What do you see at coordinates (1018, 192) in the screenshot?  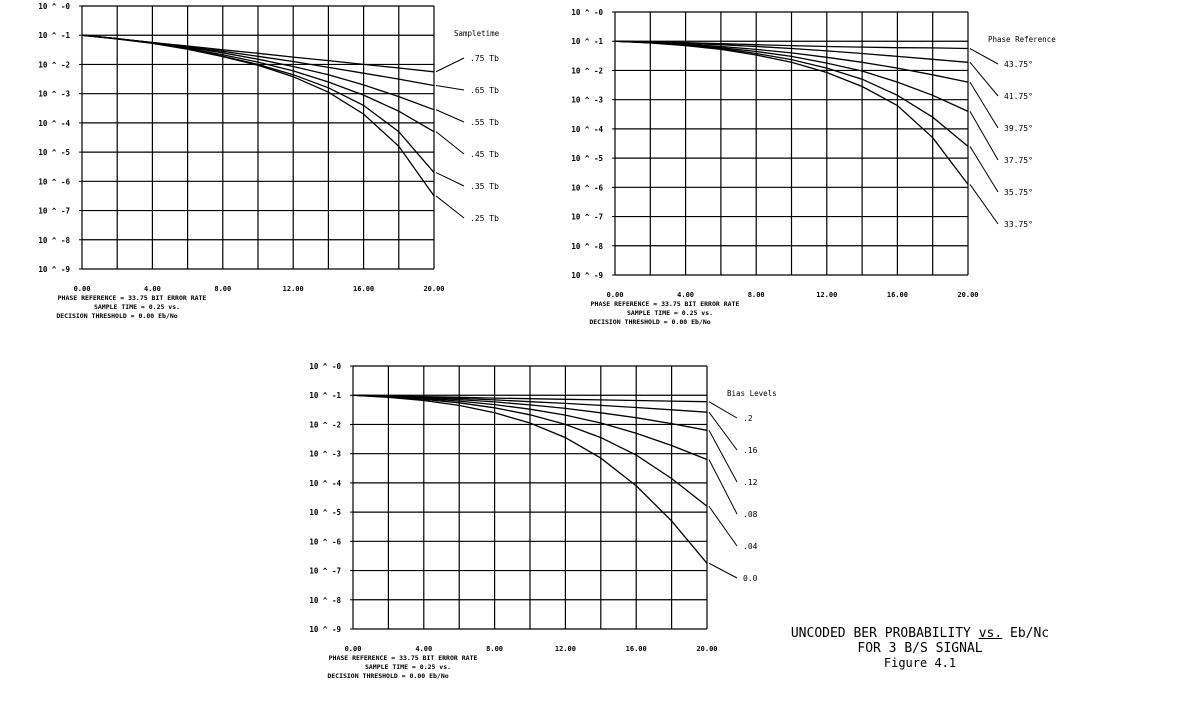 I see `series-label: 35.75°` at bounding box center [1018, 192].